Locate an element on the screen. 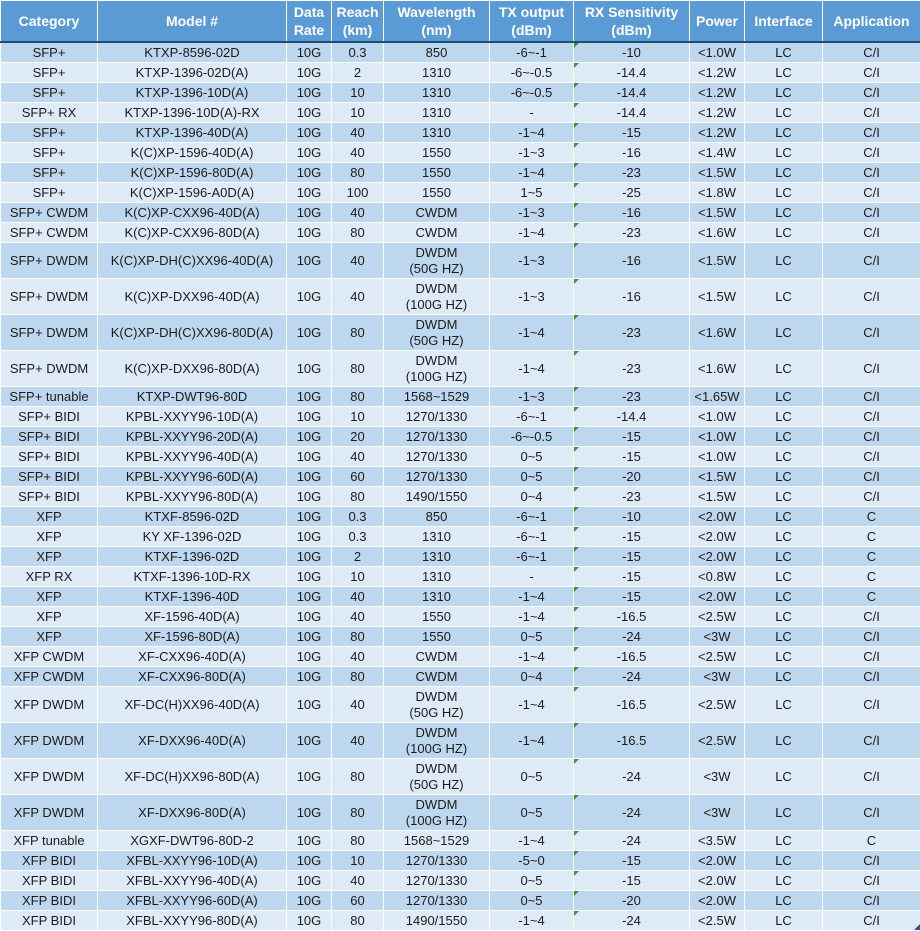  cell-tx-output: -6~-0.5 is located at coordinates (532, 73).